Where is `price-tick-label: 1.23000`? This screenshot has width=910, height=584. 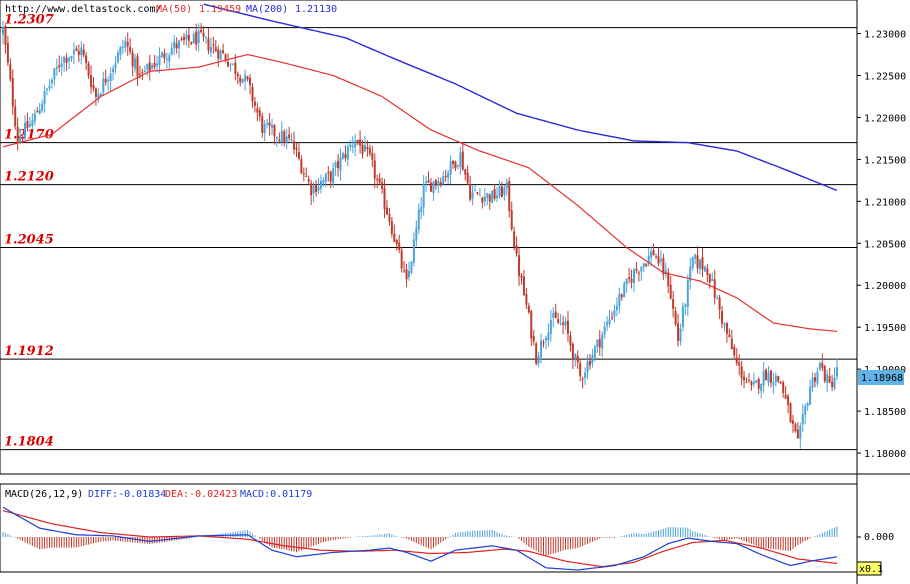 price-tick-label: 1.23000 is located at coordinates (885, 35).